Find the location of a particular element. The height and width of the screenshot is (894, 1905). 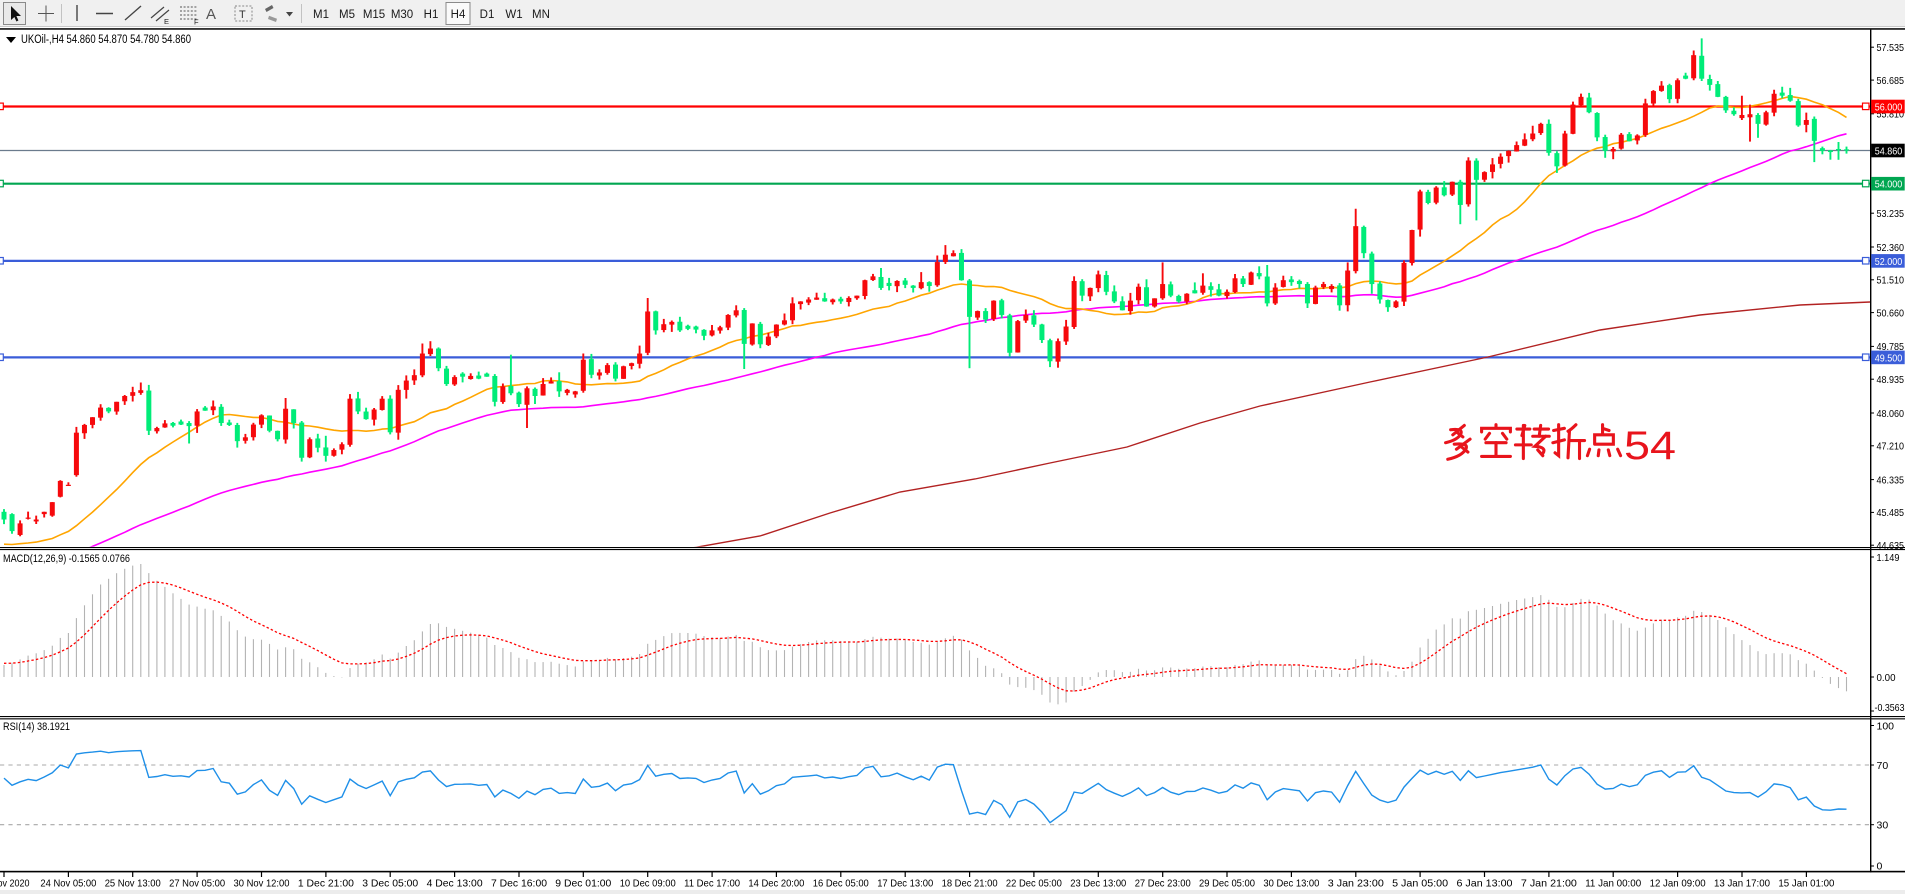

svg-text: 70 is located at coordinates (1883, 766).